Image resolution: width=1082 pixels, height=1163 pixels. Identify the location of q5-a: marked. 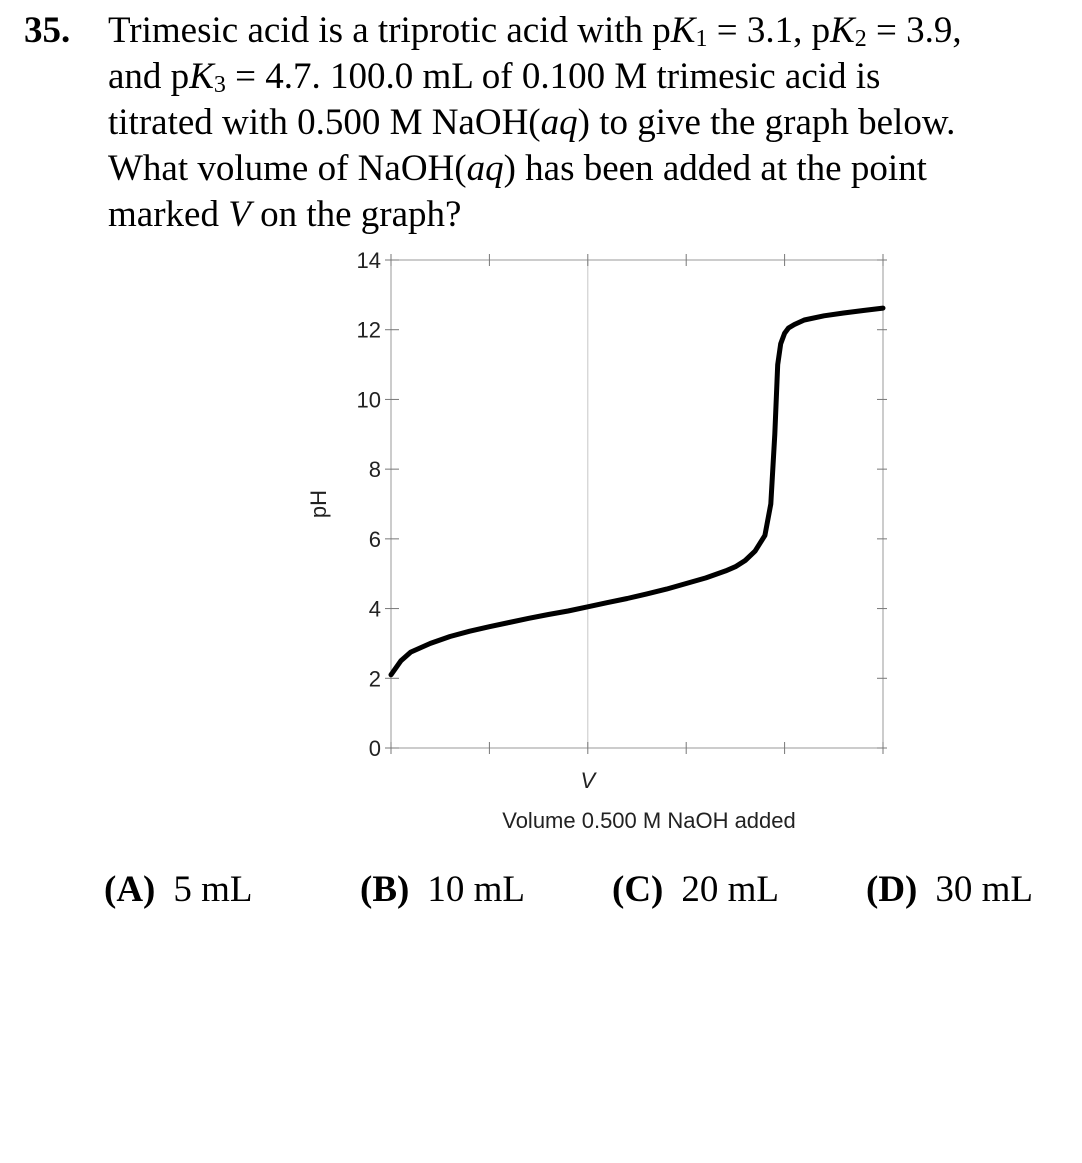
(168, 214).